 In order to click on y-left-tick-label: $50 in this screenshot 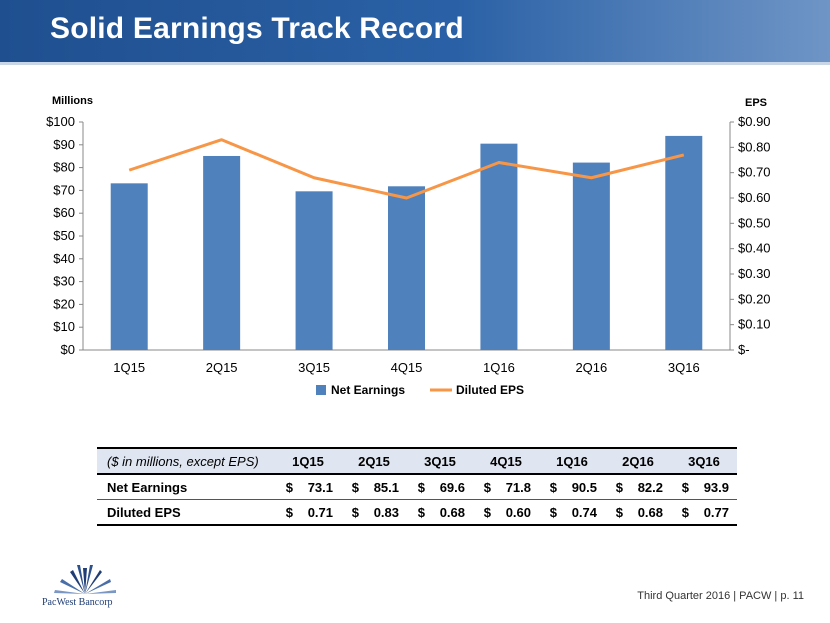, I will do `click(64, 235)`.